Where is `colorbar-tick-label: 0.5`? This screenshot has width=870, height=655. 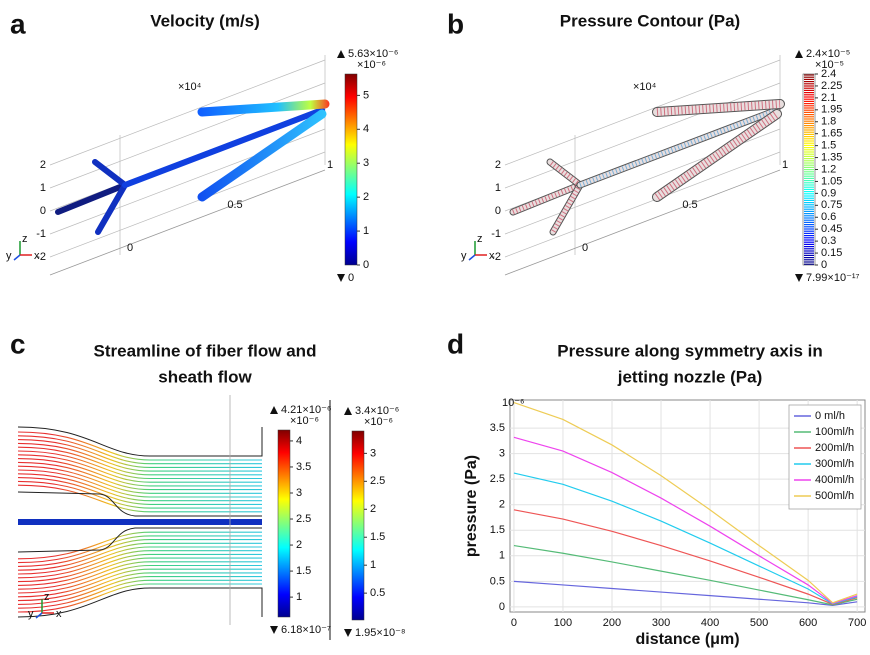 colorbar-tick-label: 0.5 is located at coordinates (377, 593).